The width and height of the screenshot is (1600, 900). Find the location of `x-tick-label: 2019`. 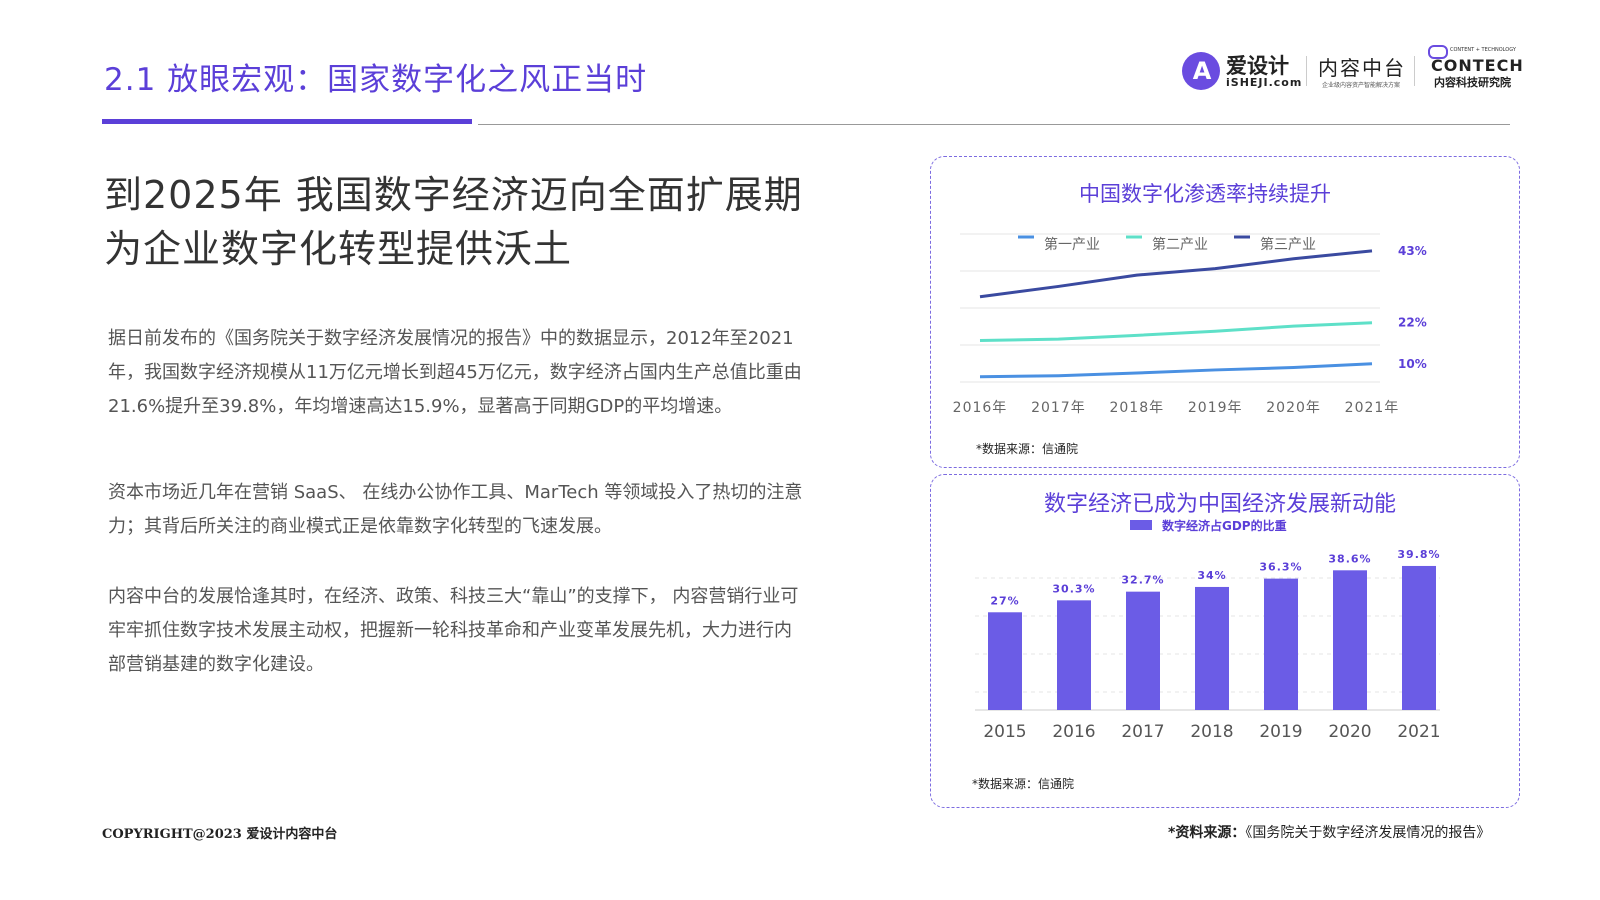

x-tick-label: 2019 is located at coordinates (1280, 732).